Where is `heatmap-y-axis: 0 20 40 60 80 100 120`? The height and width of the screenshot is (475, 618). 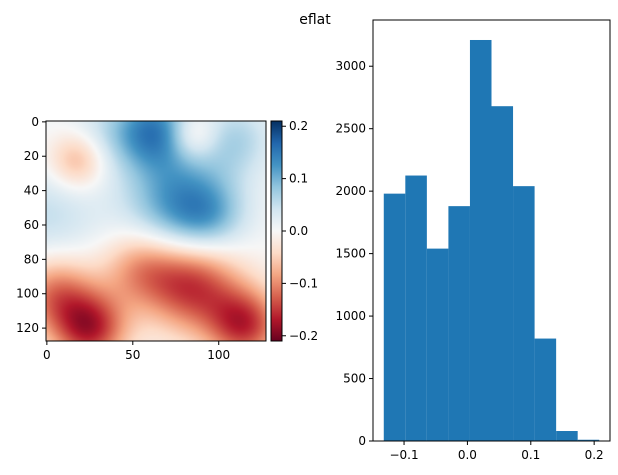
heatmap-y-axis: 0 20 40 60 80 100 120 is located at coordinates (31, 225).